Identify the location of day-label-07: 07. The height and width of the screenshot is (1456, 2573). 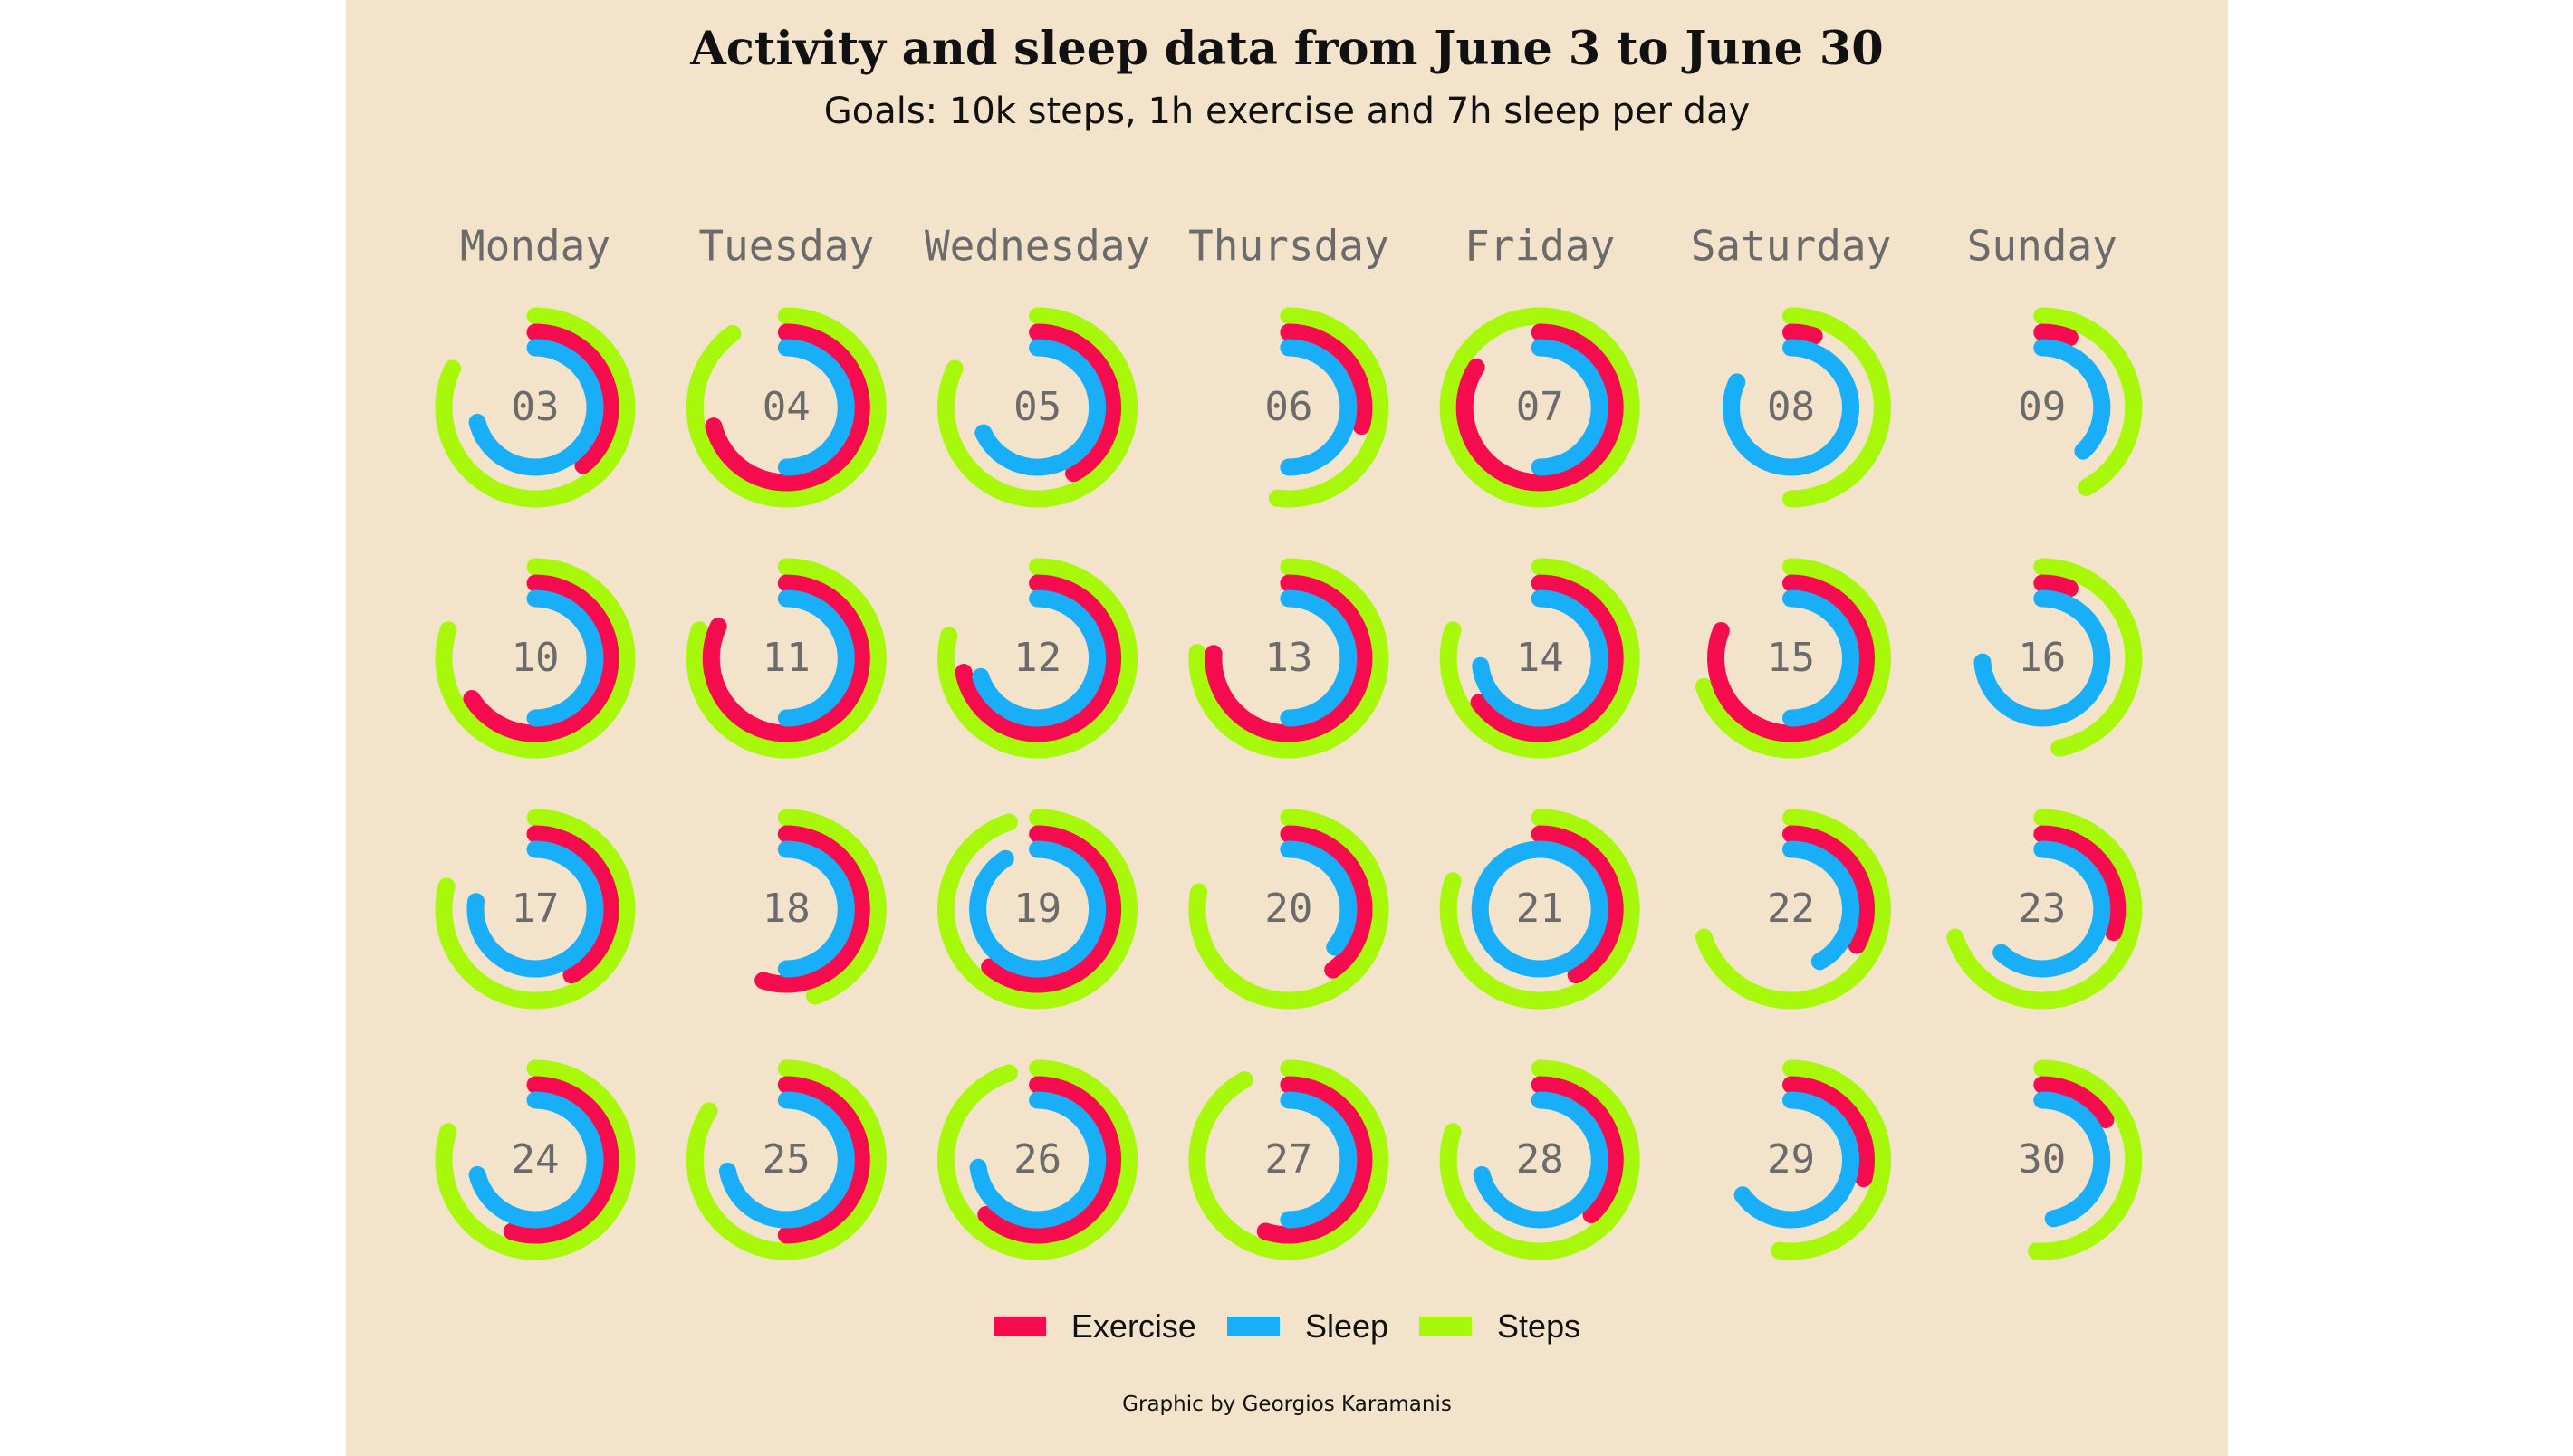
(1540, 407).